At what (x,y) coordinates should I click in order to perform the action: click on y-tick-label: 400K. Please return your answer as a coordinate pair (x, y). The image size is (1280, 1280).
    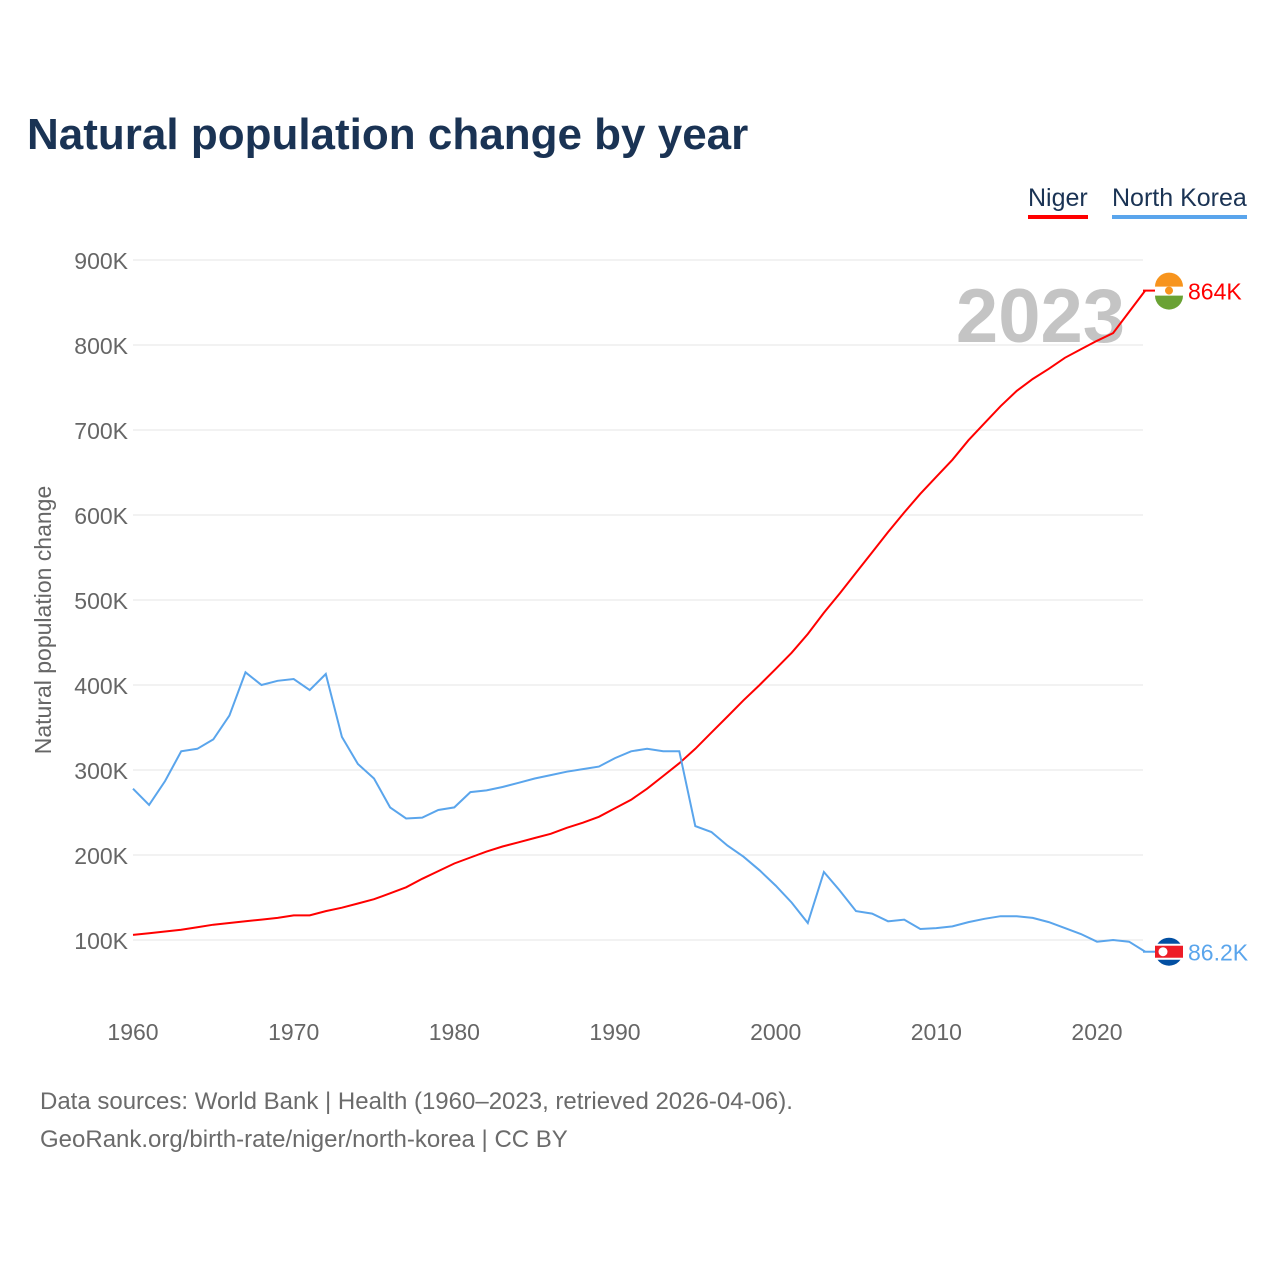
    Looking at the image, I should click on (101, 686).